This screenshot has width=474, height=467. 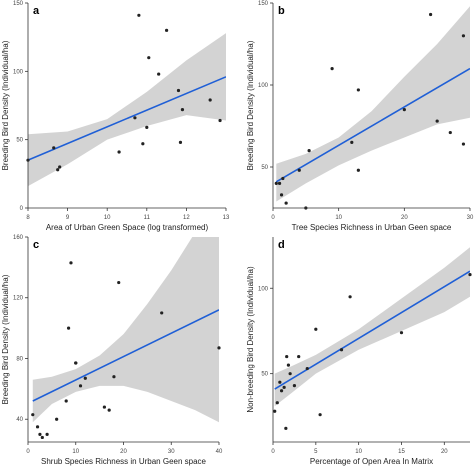 What do you see at coordinates (18, 299) in the screenshot?
I see `y-tick-label: 120` at bounding box center [18, 299].